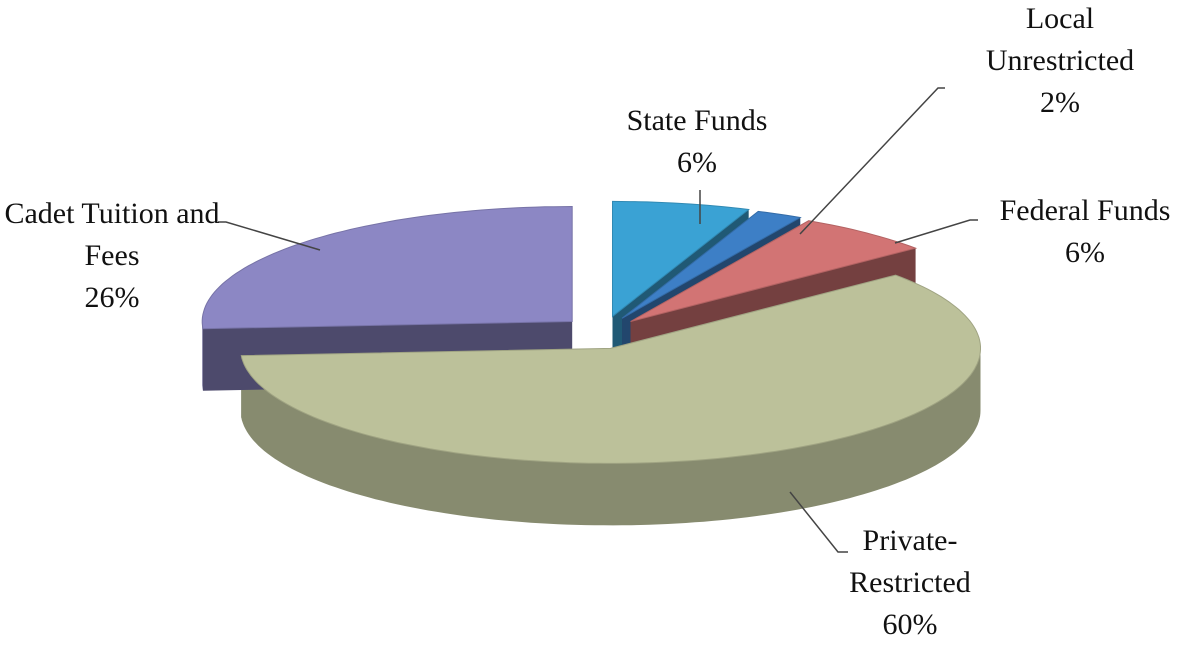  What do you see at coordinates (1078, 232) in the screenshot?
I see `slice-label: Federal Funds 6%` at bounding box center [1078, 232].